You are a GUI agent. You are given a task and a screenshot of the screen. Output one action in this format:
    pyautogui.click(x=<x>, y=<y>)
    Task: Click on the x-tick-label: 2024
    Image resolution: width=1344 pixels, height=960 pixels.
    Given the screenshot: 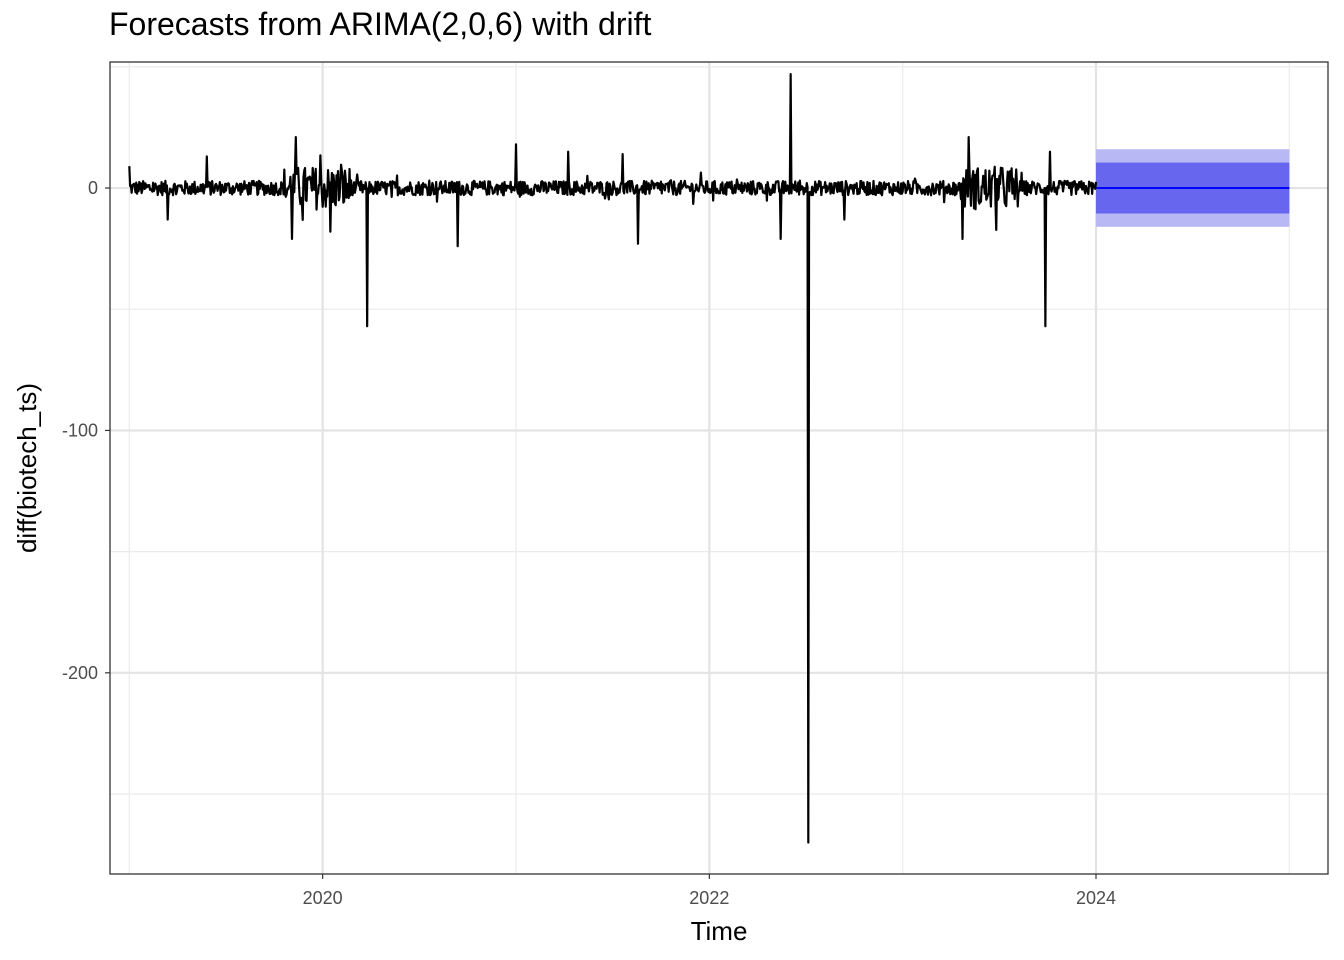 What is the action you would take?
    pyautogui.click(x=1096, y=898)
    